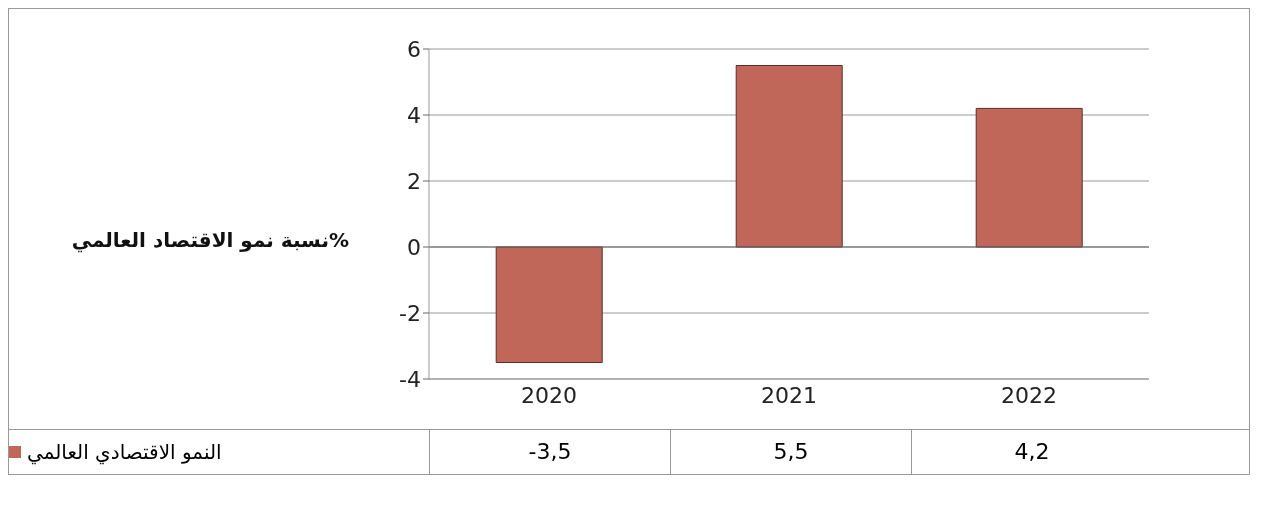 The height and width of the screenshot is (518, 1273). What do you see at coordinates (414, 49) in the screenshot?
I see `y-tick-label: 6` at bounding box center [414, 49].